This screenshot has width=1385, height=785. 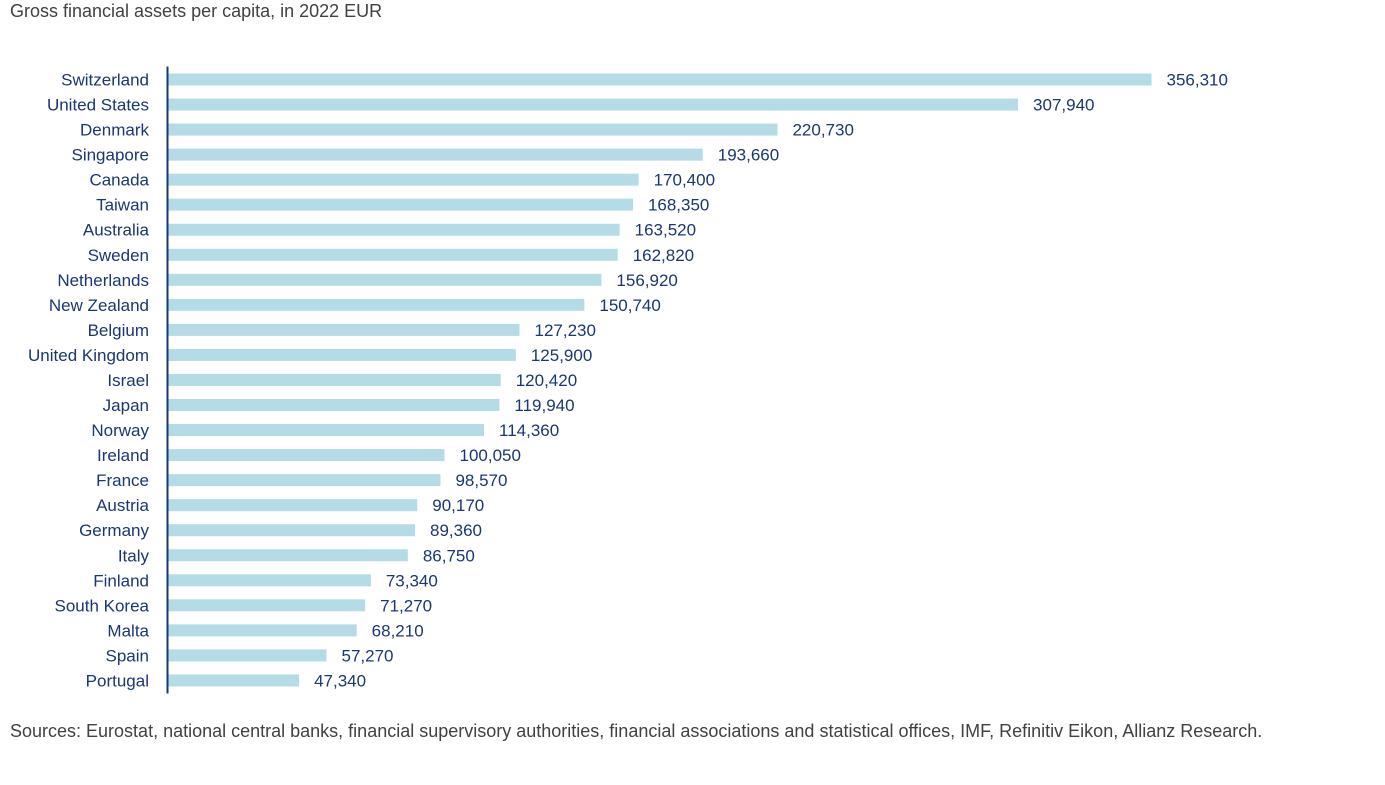 What do you see at coordinates (88, 355) in the screenshot?
I see `category-label: United Kingdom` at bounding box center [88, 355].